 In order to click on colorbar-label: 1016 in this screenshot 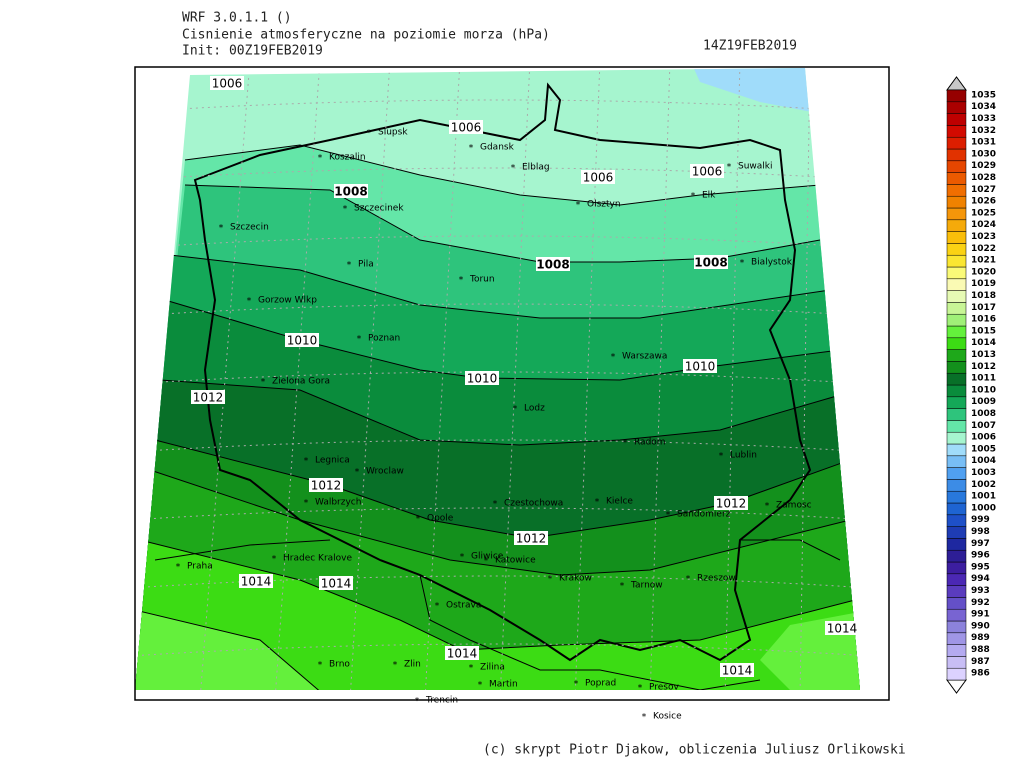, I will do `click(983, 320)`.